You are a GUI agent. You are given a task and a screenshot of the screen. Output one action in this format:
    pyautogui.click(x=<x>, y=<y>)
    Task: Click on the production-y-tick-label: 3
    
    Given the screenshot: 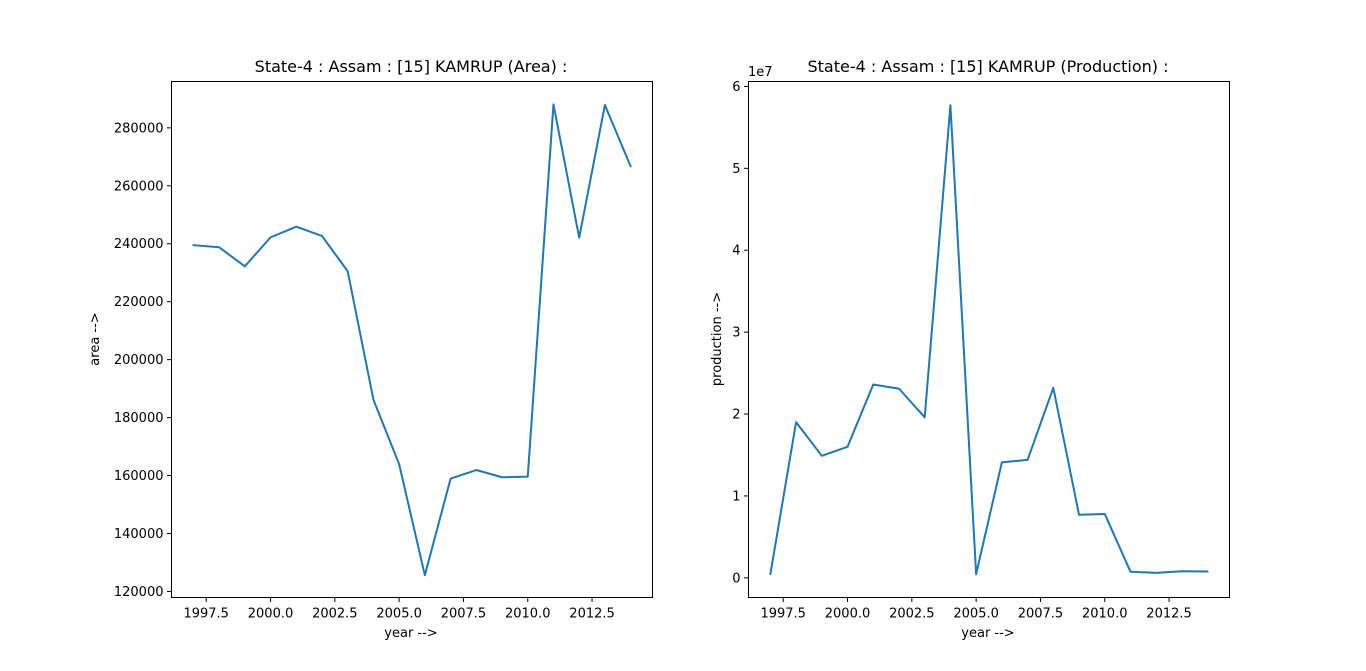 What is the action you would take?
    pyautogui.click(x=736, y=333)
    